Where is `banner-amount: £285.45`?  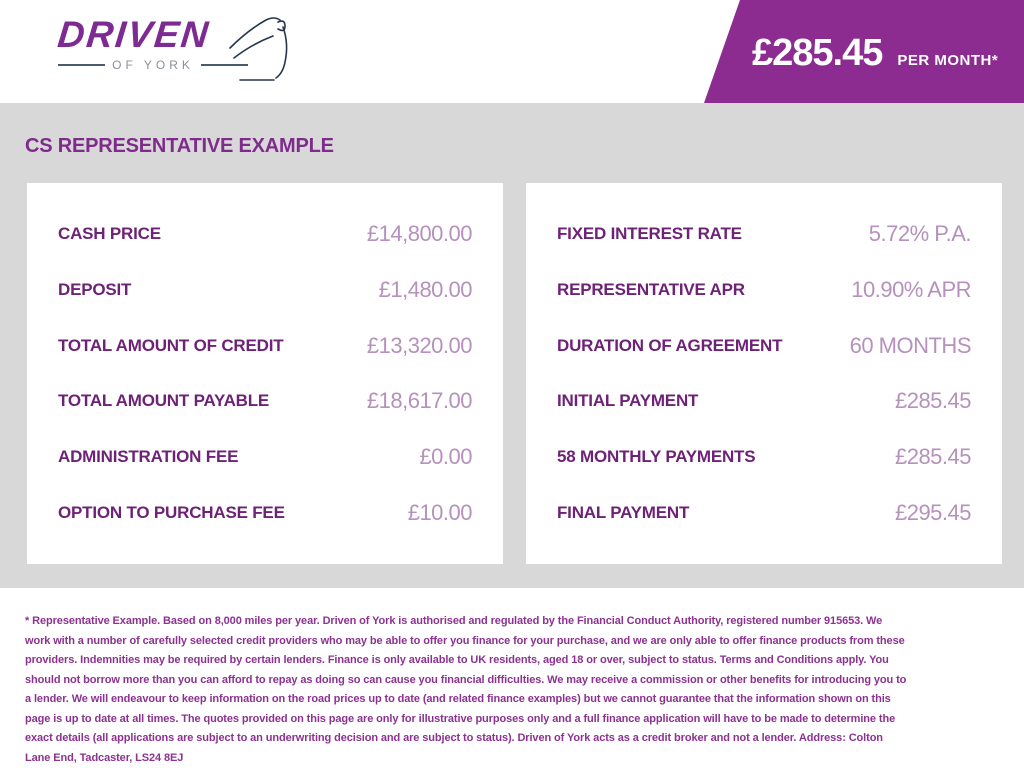
banner-amount: £285.45 is located at coordinates (817, 53).